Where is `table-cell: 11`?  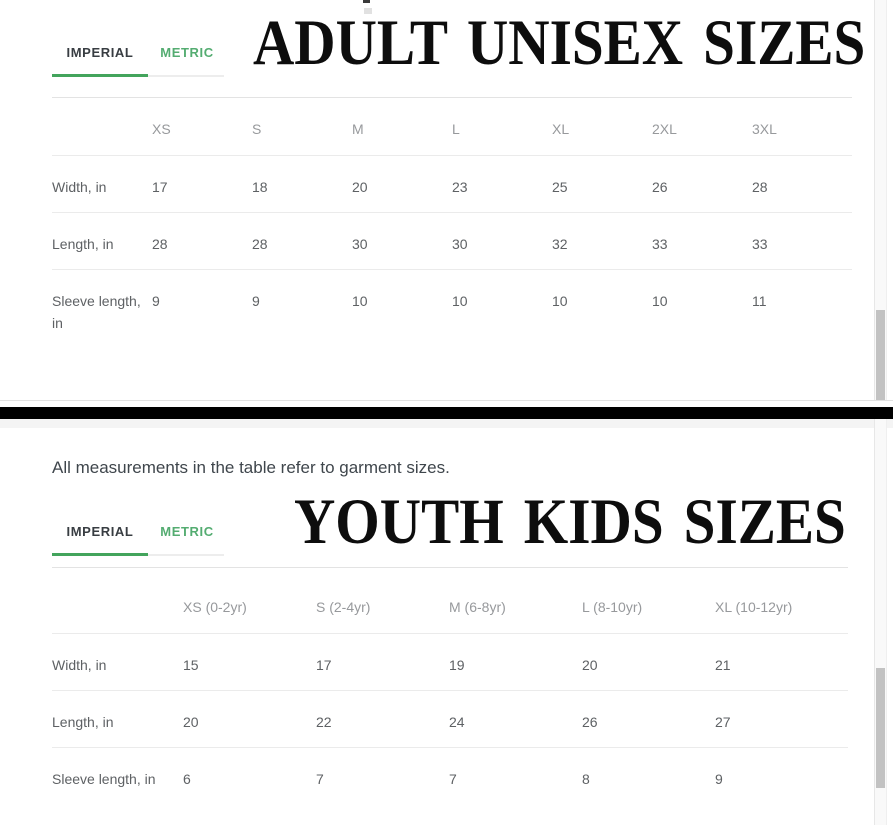 table-cell: 11 is located at coordinates (802, 309).